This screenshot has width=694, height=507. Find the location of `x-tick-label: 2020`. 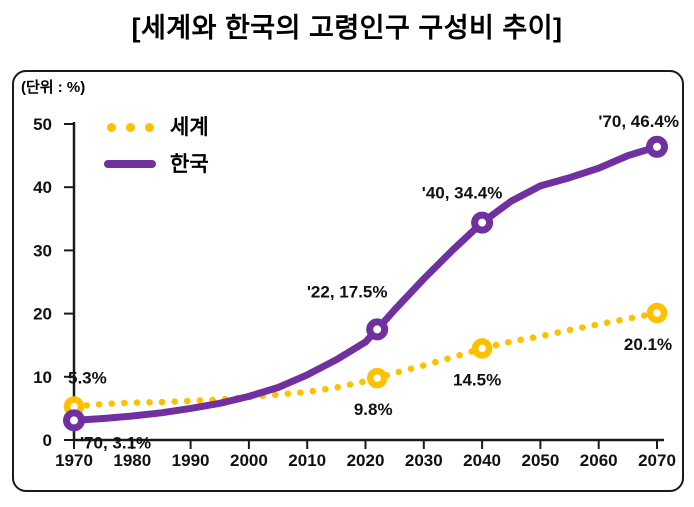

x-tick-label: 2020 is located at coordinates (366, 460).